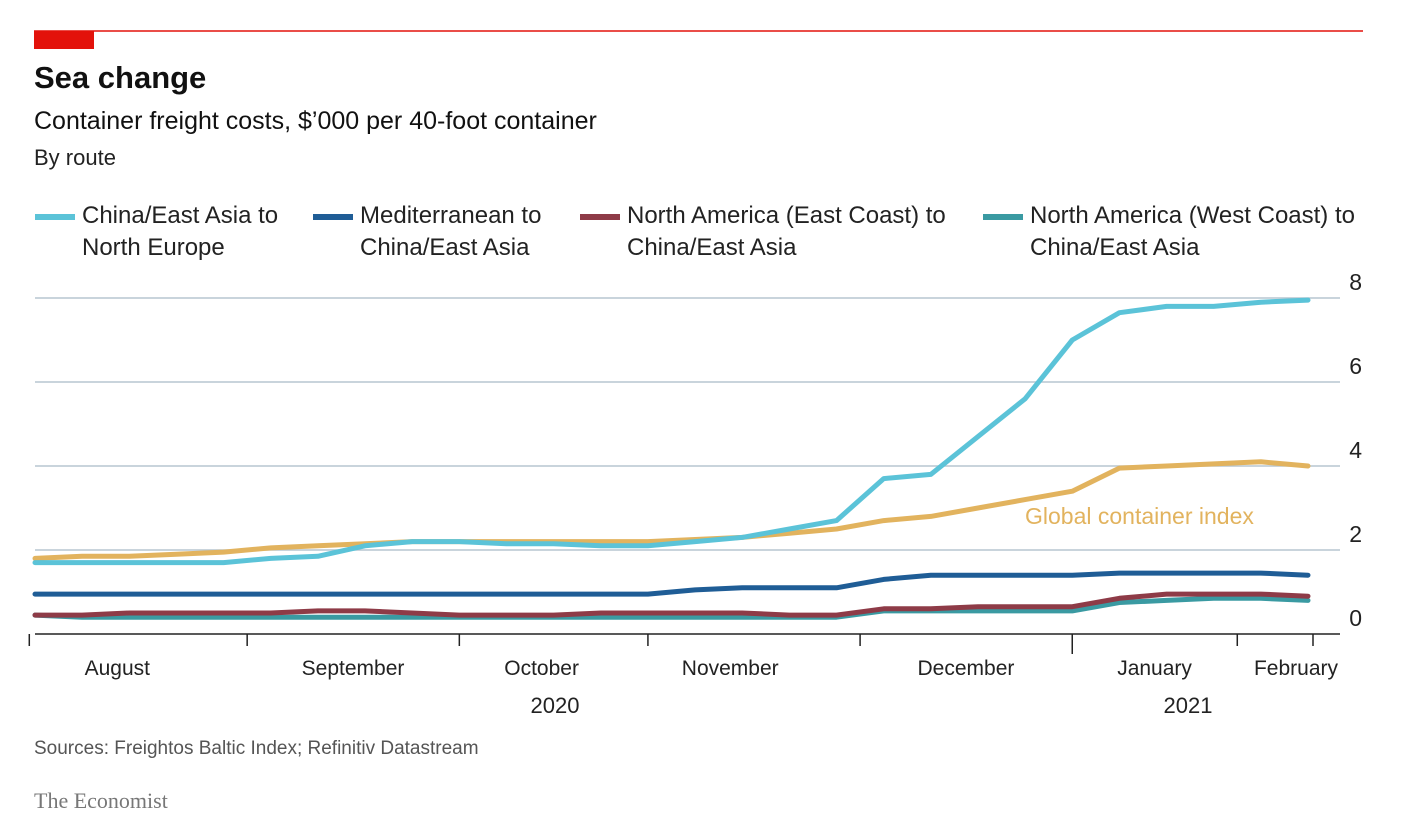 The height and width of the screenshot is (832, 1408). What do you see at coordinates (1296, 668) in the screenshot?
I see `x-tick-label: February` at bounding box center [1296, 668].